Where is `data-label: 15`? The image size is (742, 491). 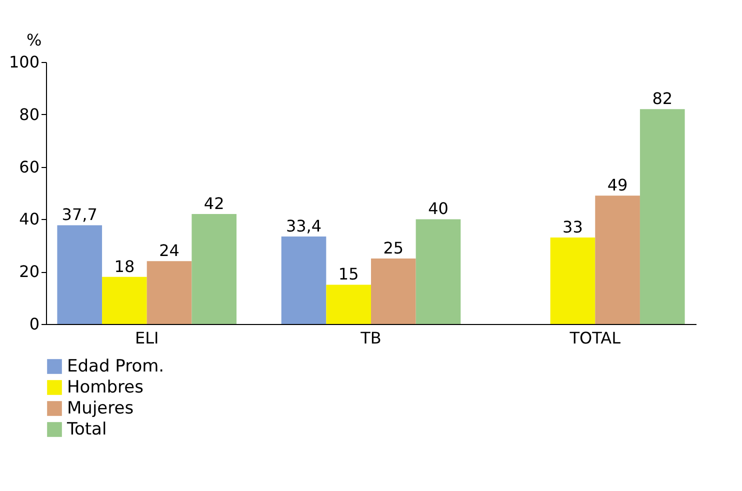 data-label: 15 is located at coordinates (348, 274).